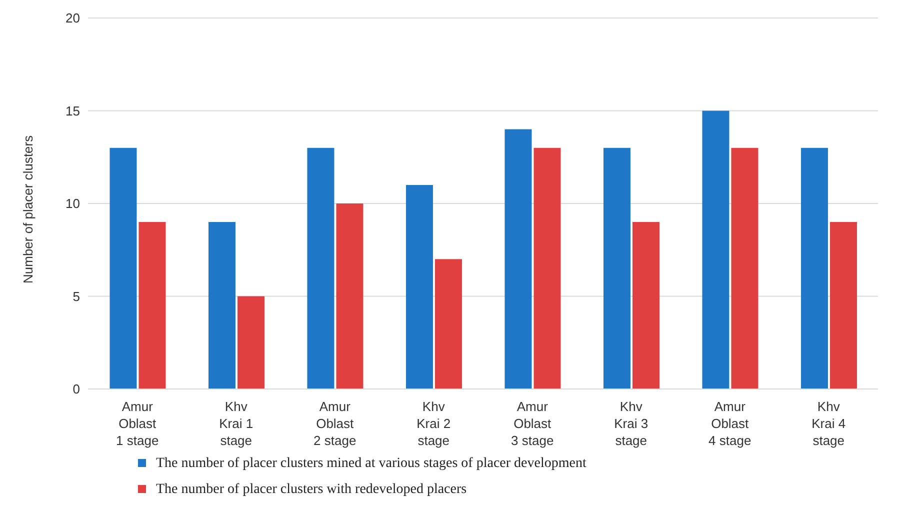  I want to click on x-tick-label: Amur Oblast 4 stage, so click(730, 423).